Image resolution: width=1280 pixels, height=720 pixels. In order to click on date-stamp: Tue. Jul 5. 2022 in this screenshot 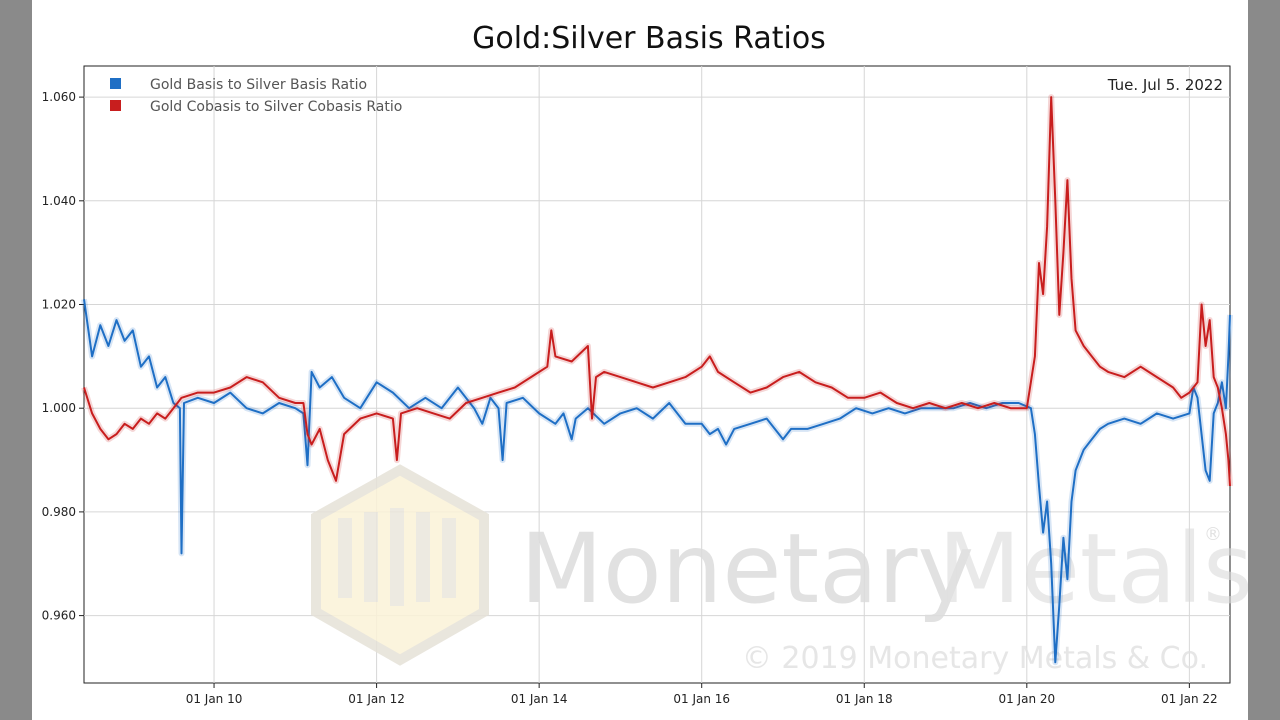, I will do `click(1165, 85)`.